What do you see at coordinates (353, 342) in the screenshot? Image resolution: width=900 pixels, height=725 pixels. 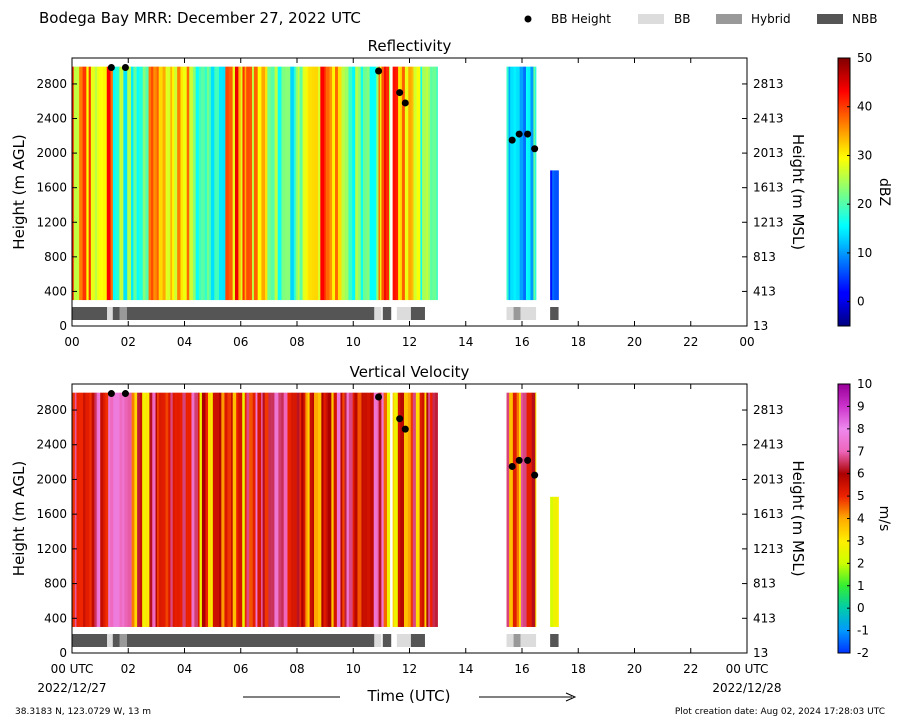 I see `x-tick-label: 10` at bounding box center [353, 342].